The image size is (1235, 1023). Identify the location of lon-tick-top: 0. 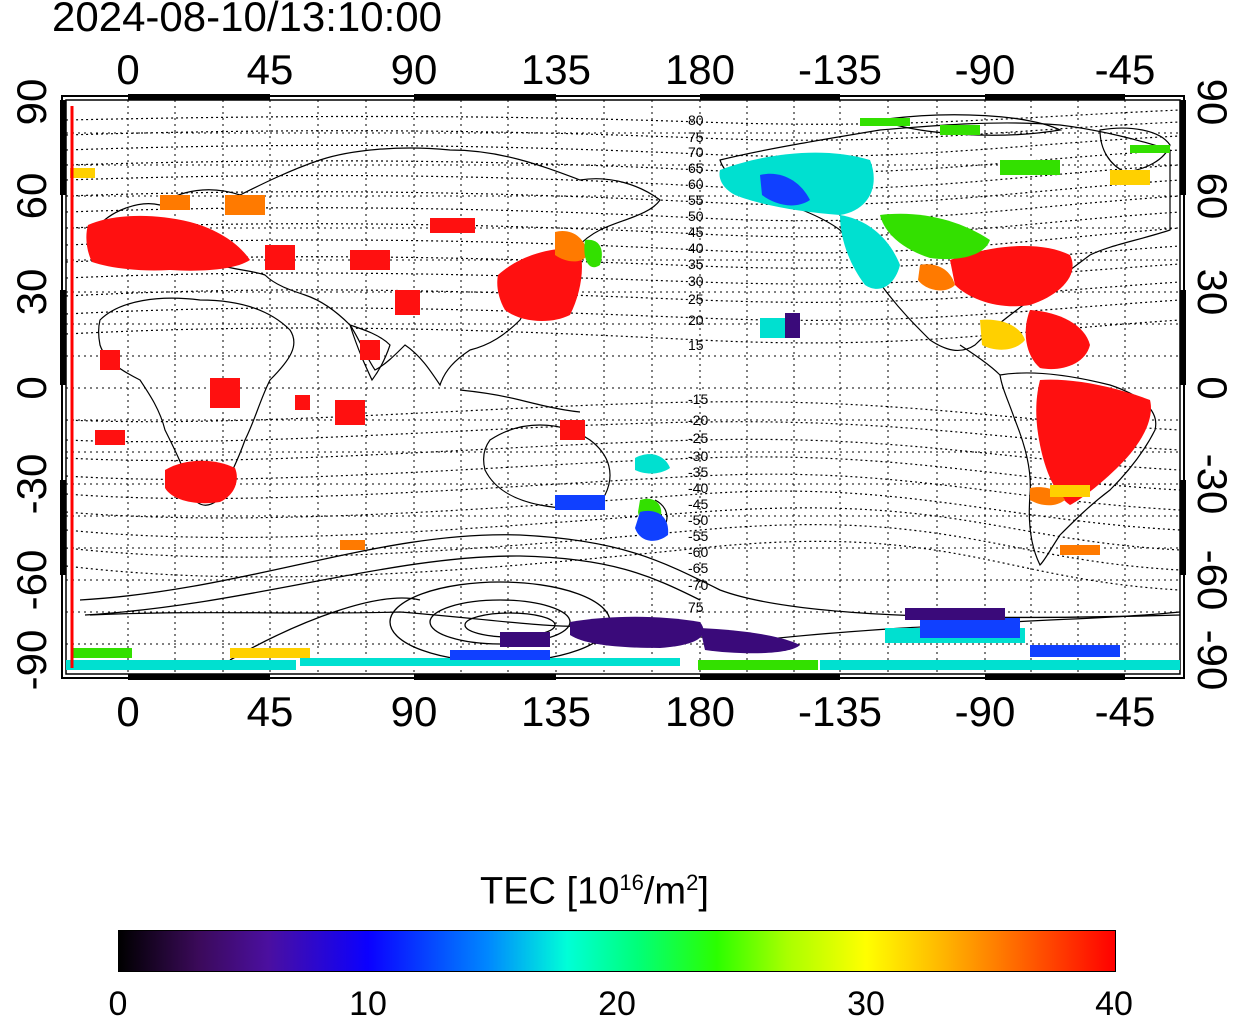
(127, 69).